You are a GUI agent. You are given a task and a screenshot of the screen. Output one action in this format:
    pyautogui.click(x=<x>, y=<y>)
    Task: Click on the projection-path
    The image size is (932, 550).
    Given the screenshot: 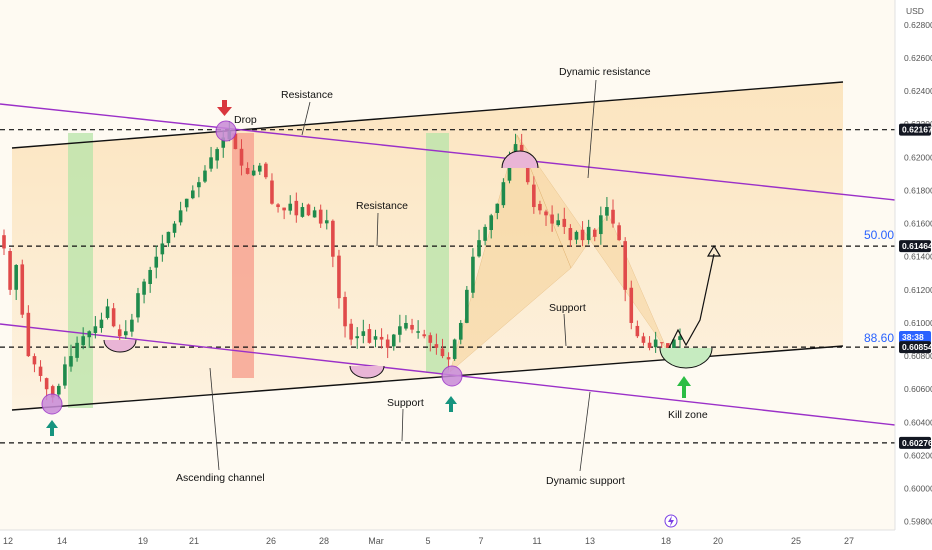 What is the action you would take?
    pyautogui.click(x=691, y=302)
    